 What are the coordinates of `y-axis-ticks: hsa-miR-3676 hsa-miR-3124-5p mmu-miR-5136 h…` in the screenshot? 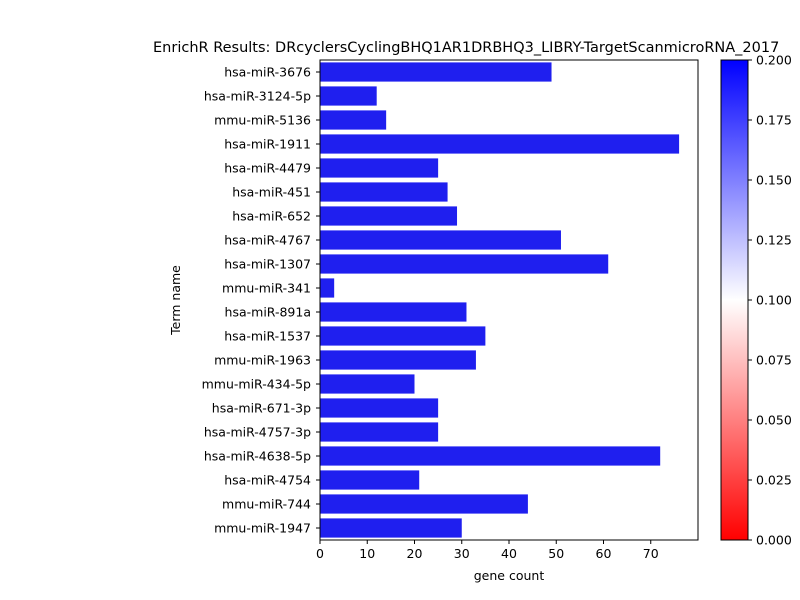 It's located at (261, 300).